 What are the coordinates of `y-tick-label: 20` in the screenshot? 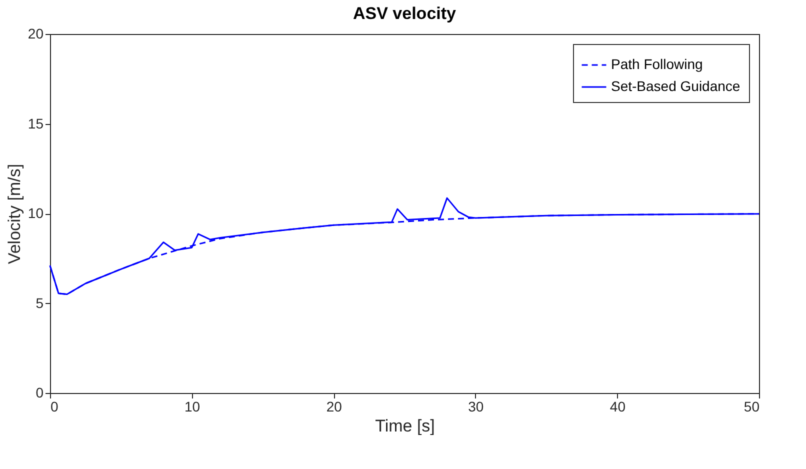 It's located at (36, 34).